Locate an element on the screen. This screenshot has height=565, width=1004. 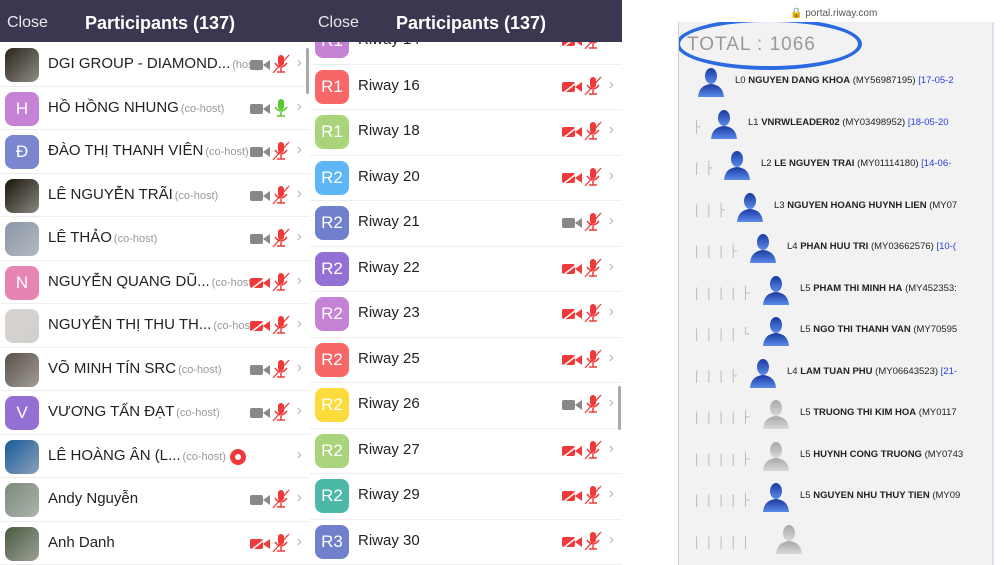
member-label: L4 LAM TUAN PHU (MY06643523) [21- is located at coordinates (872, 371).